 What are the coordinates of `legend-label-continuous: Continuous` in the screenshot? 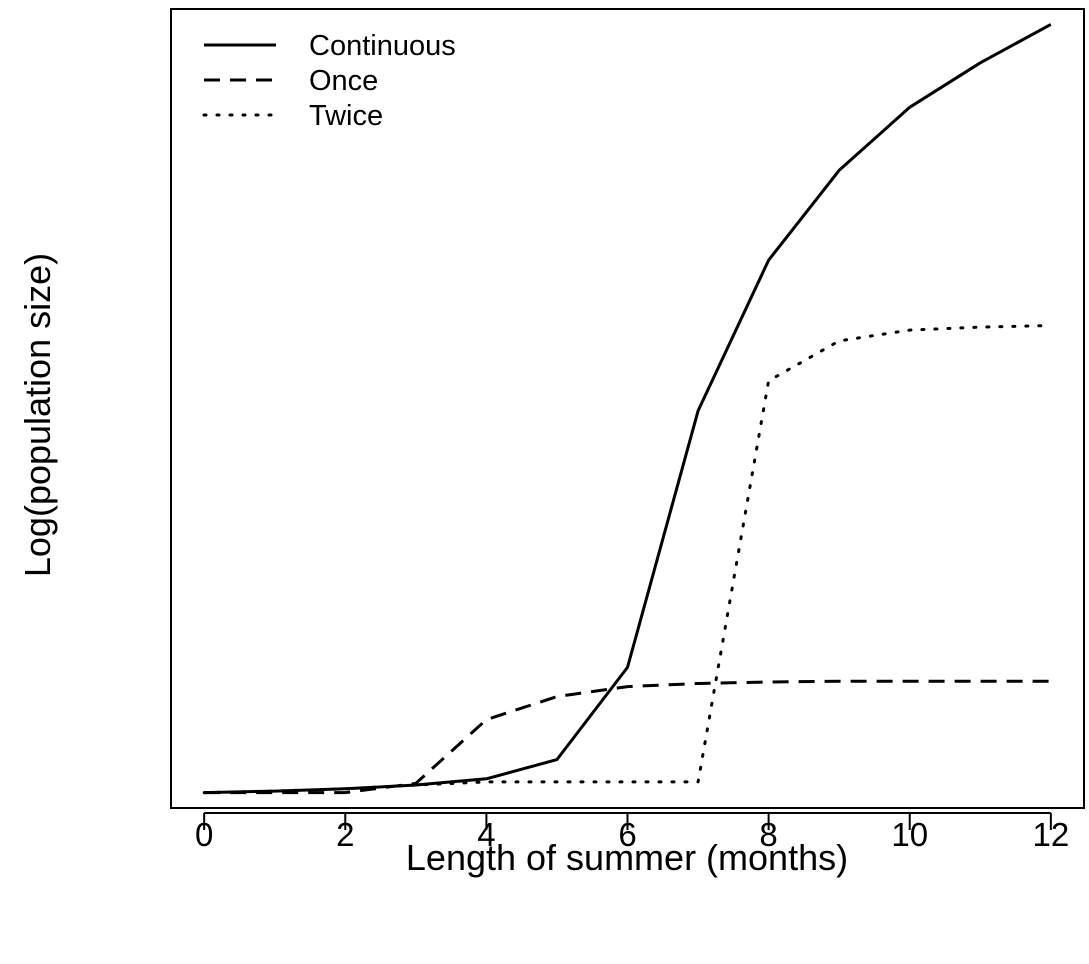 It's located at (382, 46).